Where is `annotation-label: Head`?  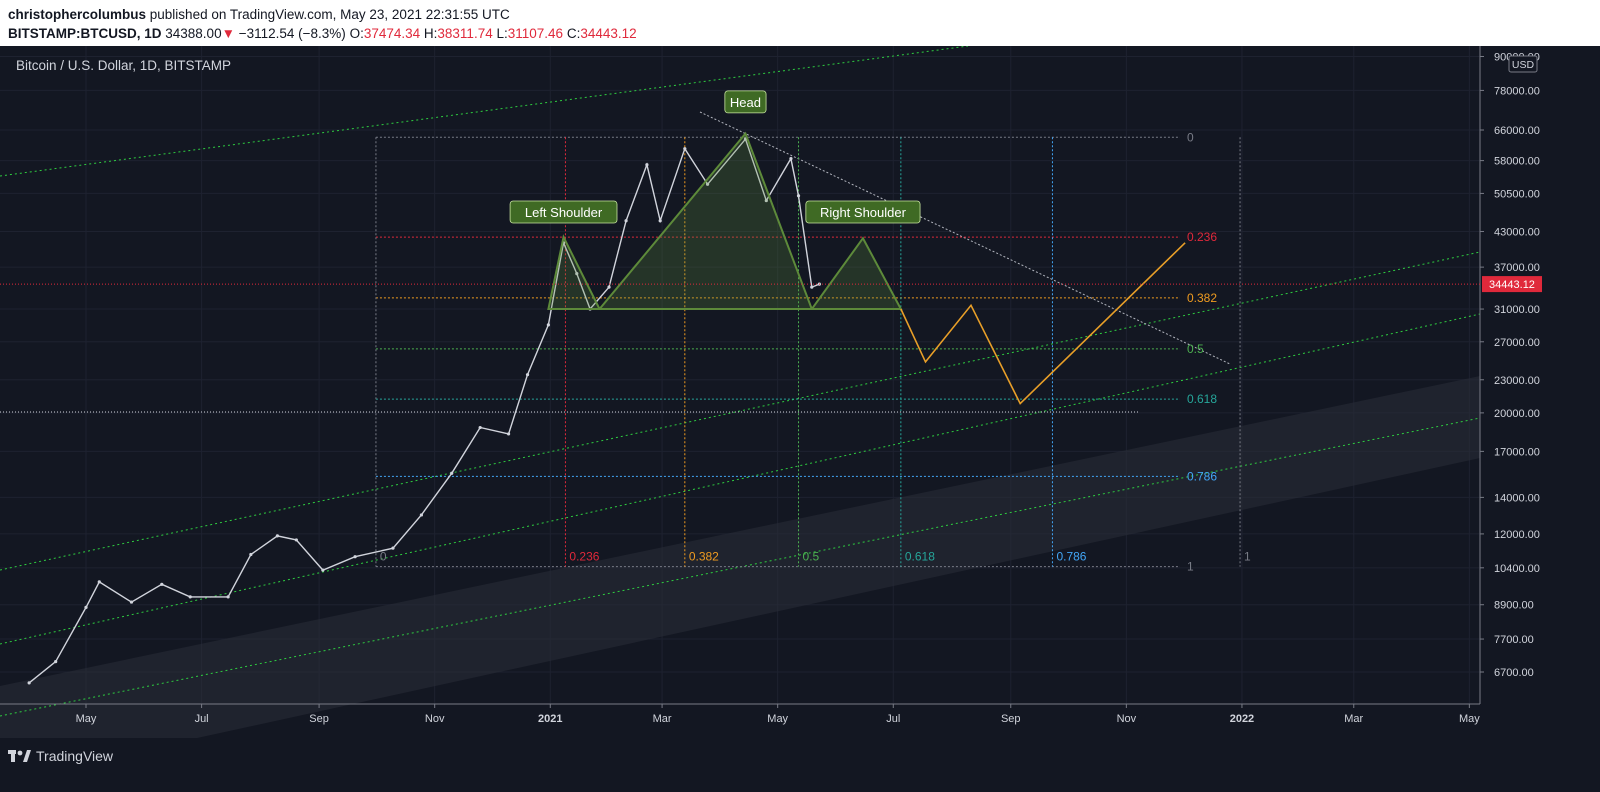
annotation-label: Head is located at coordinates (745, 102).